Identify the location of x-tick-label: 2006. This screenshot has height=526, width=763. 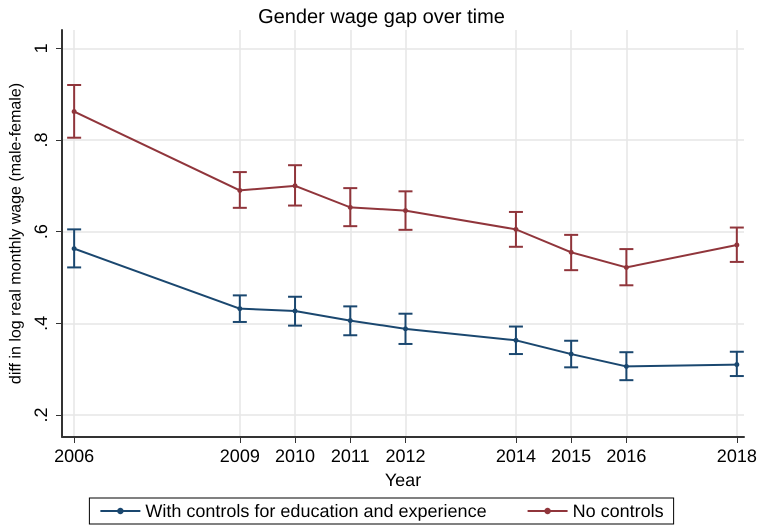
(74, 456).